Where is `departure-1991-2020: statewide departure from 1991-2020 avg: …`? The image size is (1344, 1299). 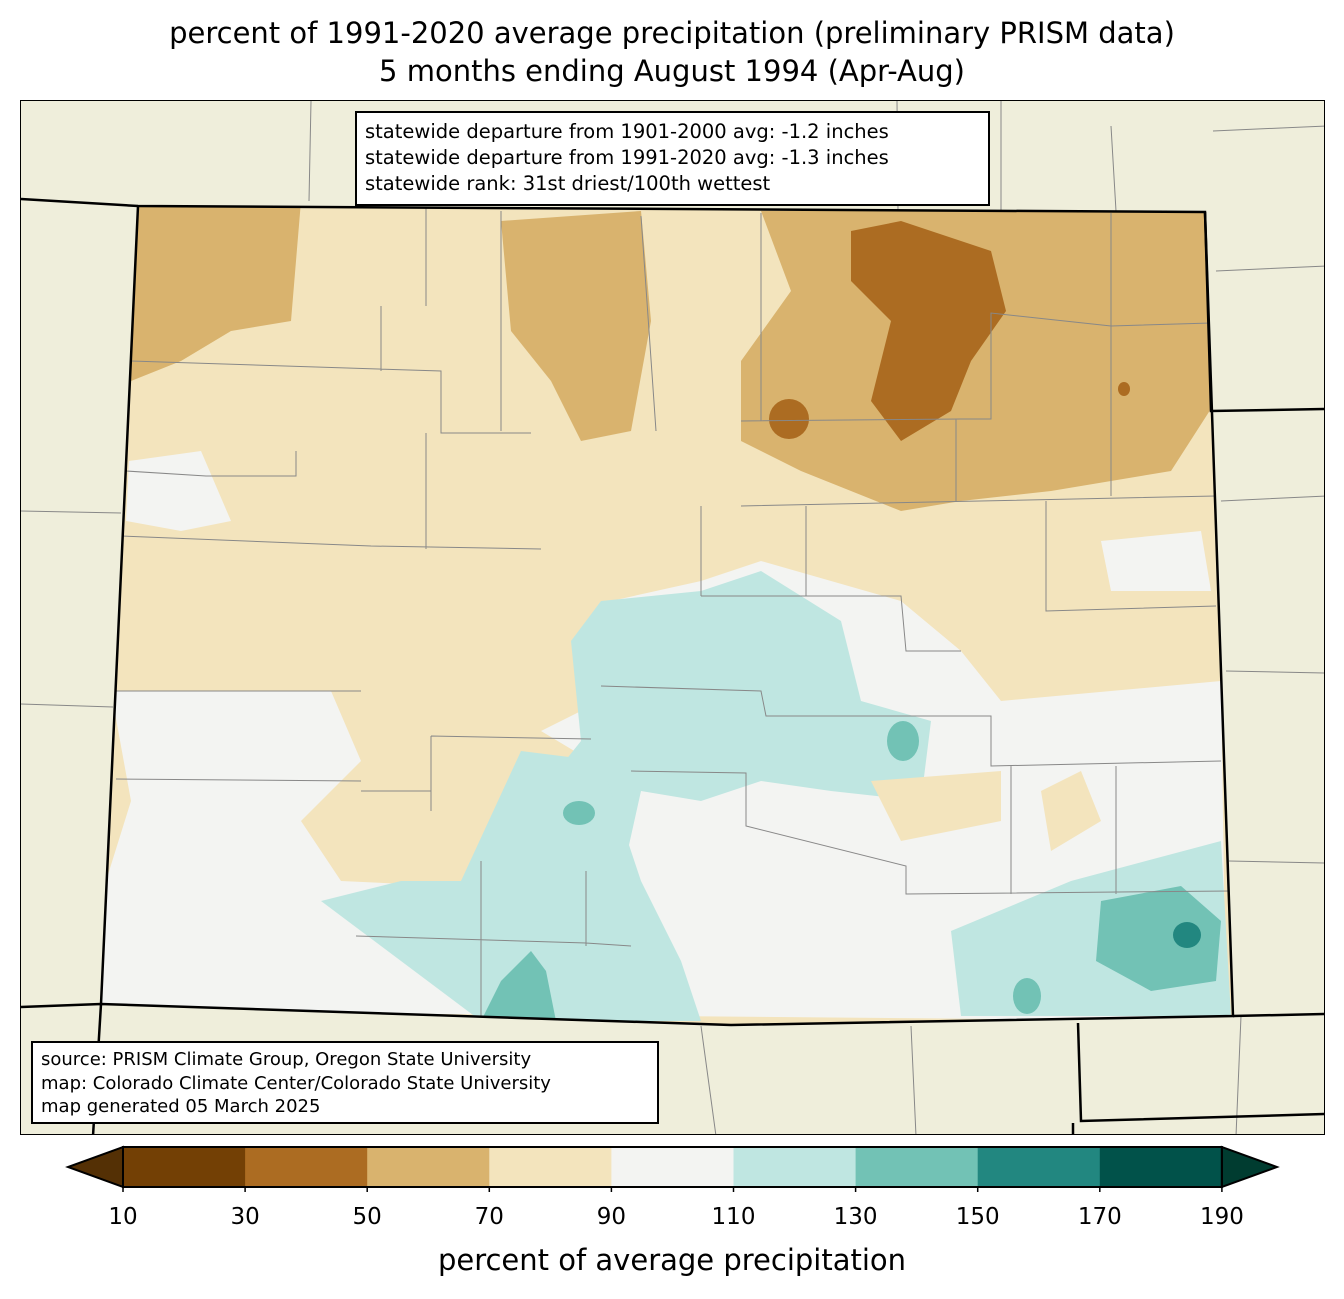
departure-1991-2020: statewide departure from 1991-2020 avg: … is located at coordinates (627, 157).